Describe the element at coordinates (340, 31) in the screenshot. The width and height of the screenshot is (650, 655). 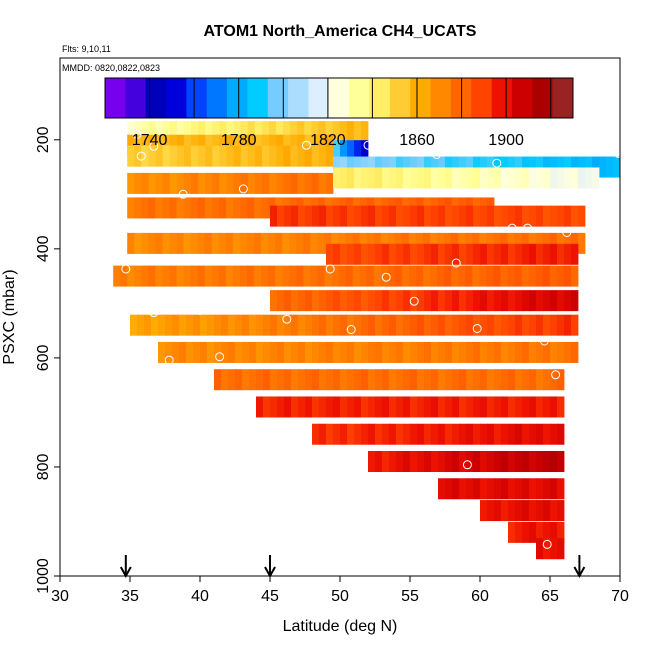
I see `chart-title: ATOM1 North_America CH4_UCATS` at that location.